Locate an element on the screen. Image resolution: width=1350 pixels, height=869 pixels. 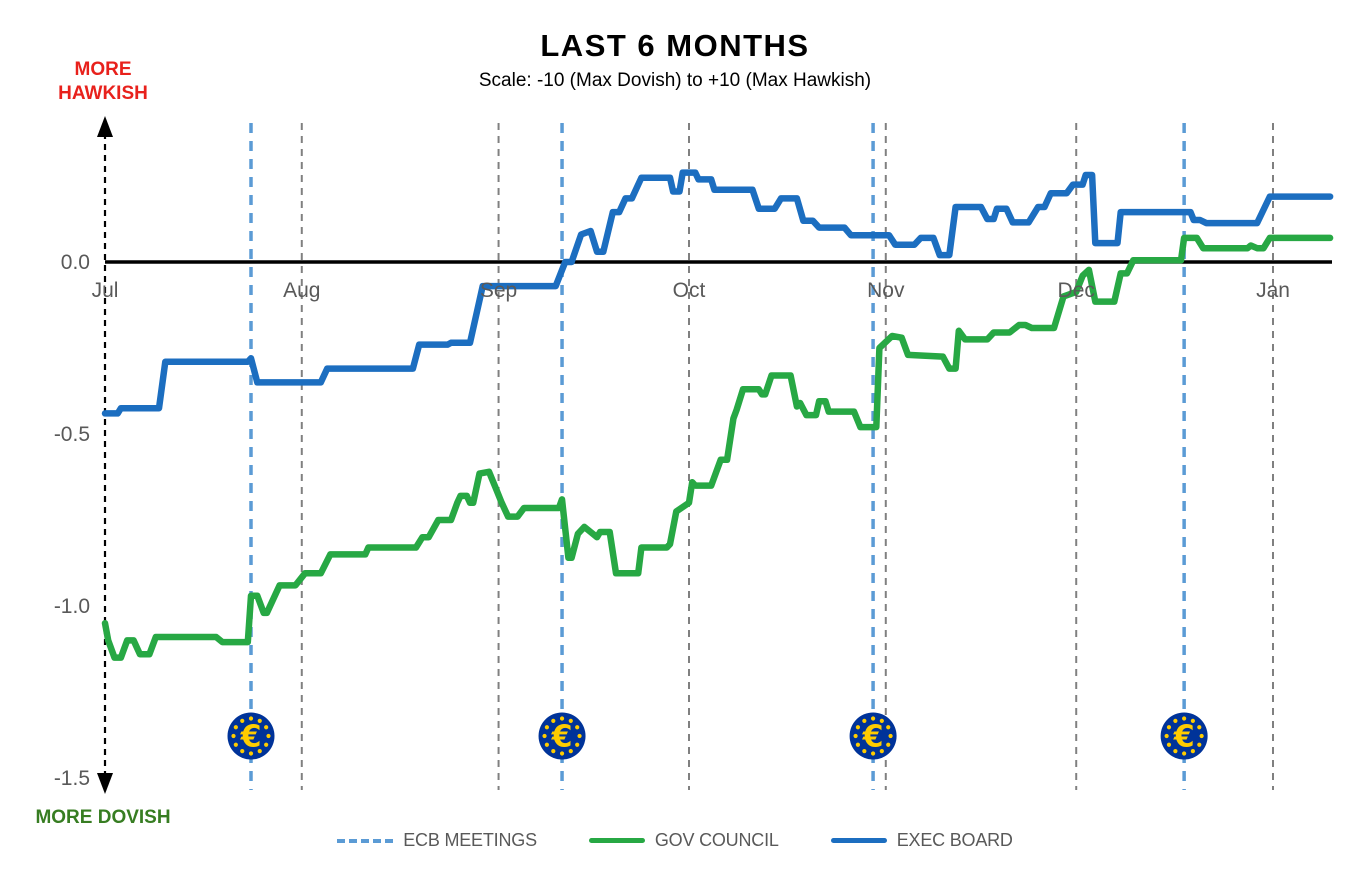
ecb-meetings-dashed-swatch is located at coordinates (365, 840).